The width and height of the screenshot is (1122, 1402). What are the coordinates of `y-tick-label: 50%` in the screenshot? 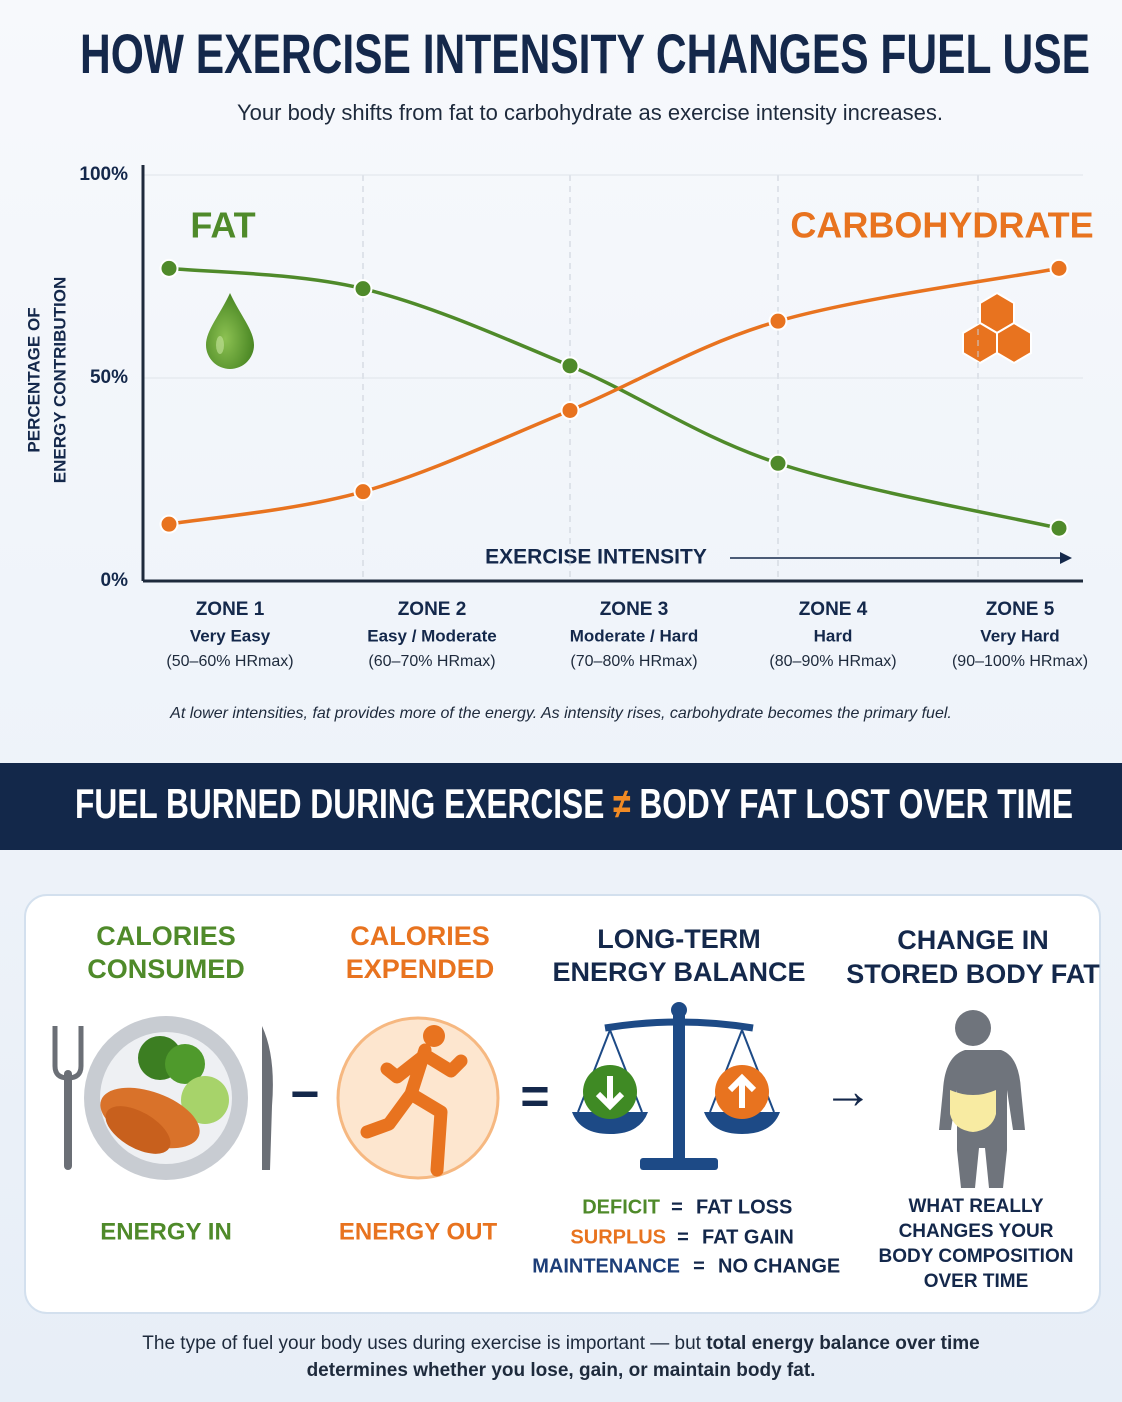 It's located at (109, 377).